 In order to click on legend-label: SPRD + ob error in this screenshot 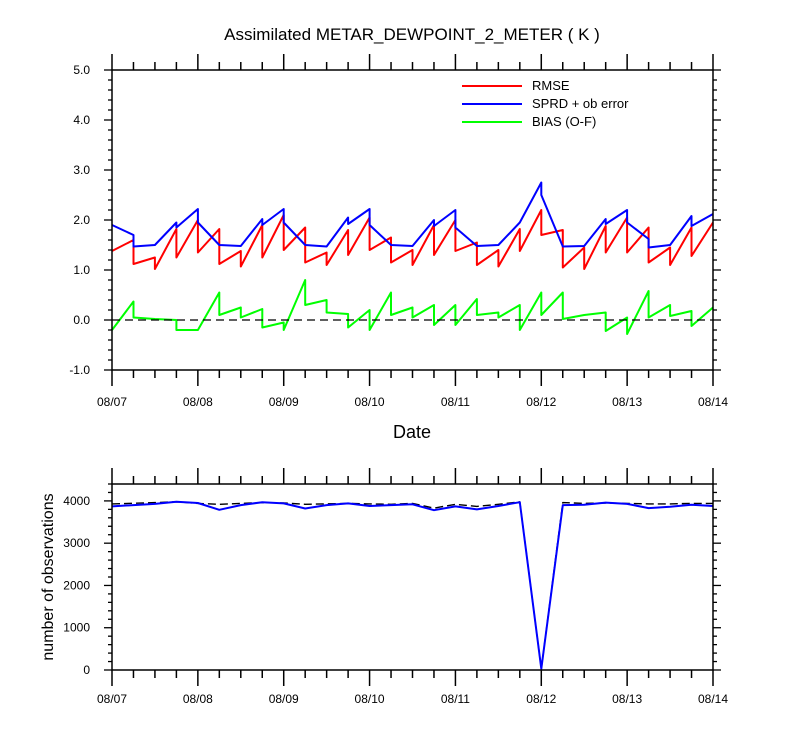, I will do `click(580, 103)`.